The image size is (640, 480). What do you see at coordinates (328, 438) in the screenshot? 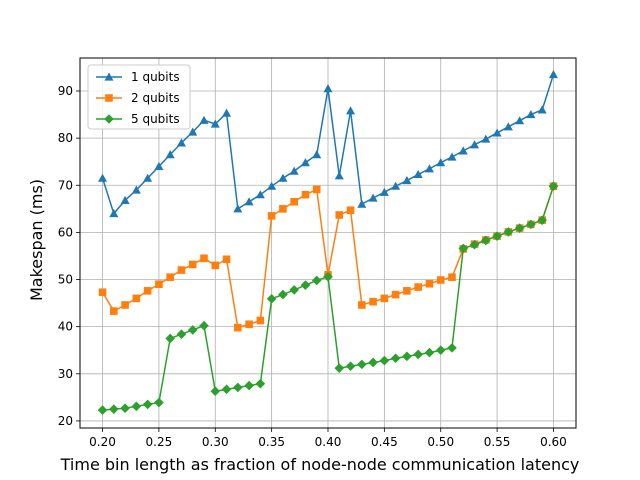
I see `x-axis-ticks: 0.20 0.25 0.30 0.35 0.40 0.45 0.50 0.55 0.60` at bounding box center [328, 438].